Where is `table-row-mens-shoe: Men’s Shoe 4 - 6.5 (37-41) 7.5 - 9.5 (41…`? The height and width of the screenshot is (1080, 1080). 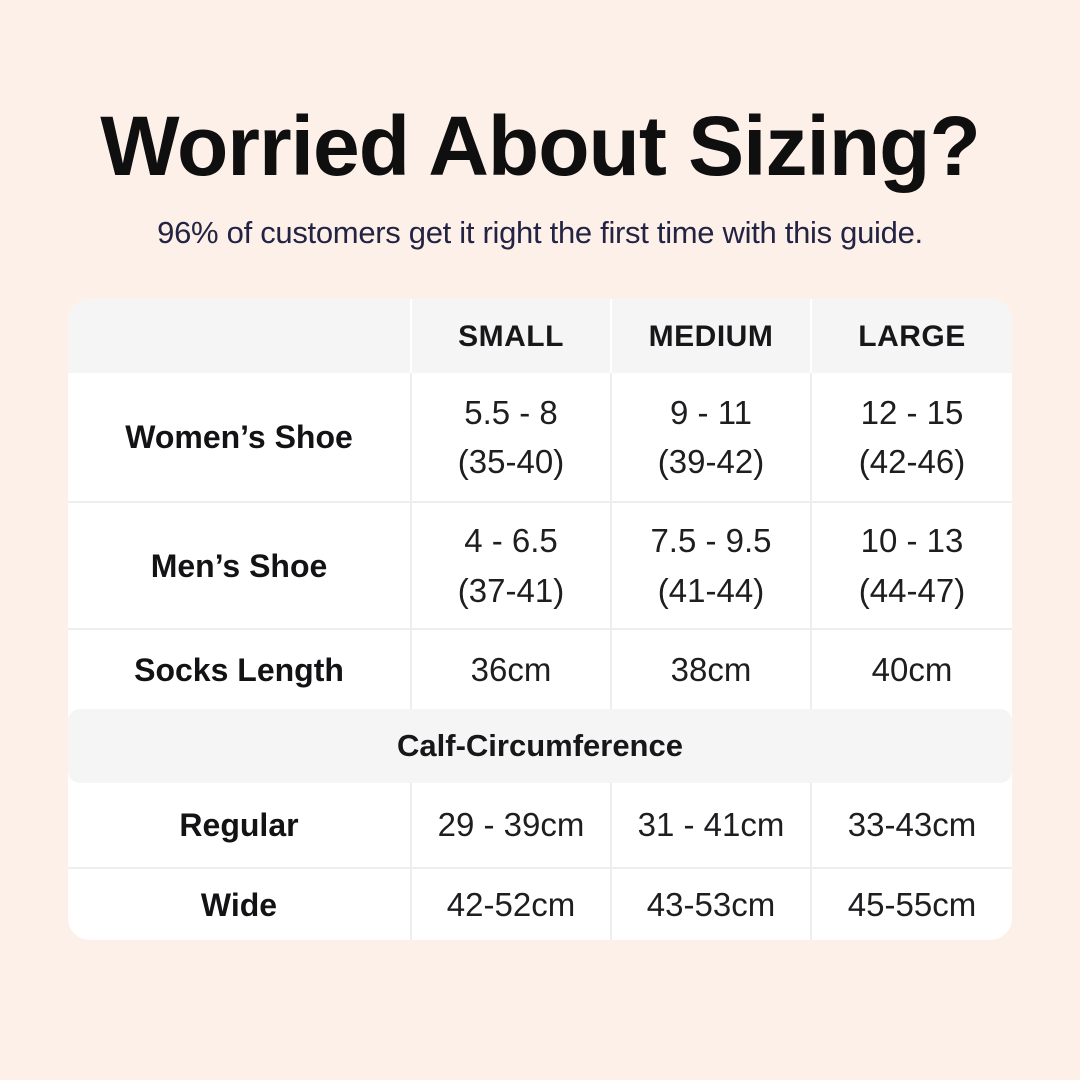
table-row-mens-shoe: Men’s Shoe 4 - 6.5 (37-41) 7.5 - 9.5 (41… is located at coordinates (540, 564).